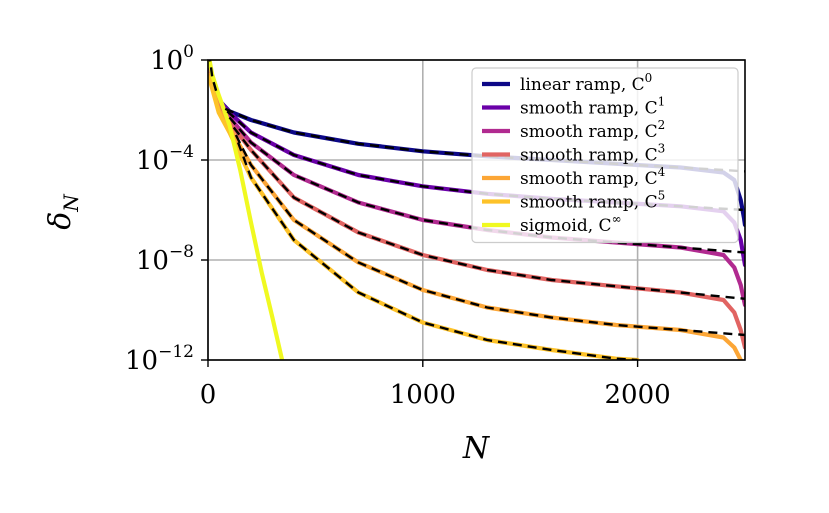 The height and width of the screenshot is (513, 829). Describe the element at coordinates (181, 252) in the screenshot. I see `y-tick-exponent: −8` at that location.